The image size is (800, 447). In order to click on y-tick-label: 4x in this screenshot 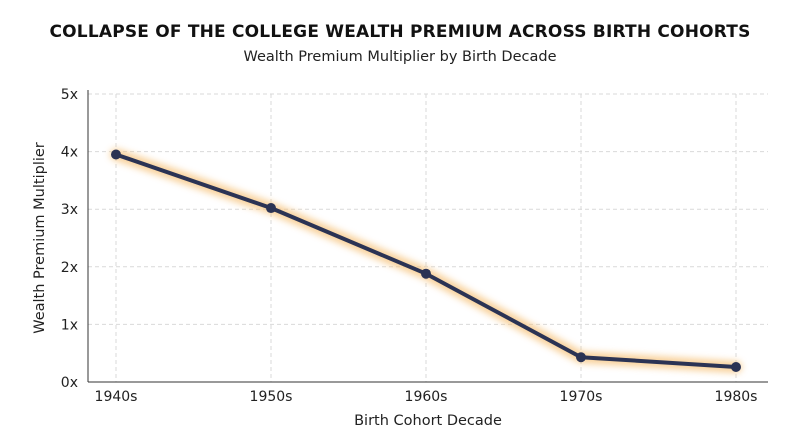, I will do `click(69, 153)`.